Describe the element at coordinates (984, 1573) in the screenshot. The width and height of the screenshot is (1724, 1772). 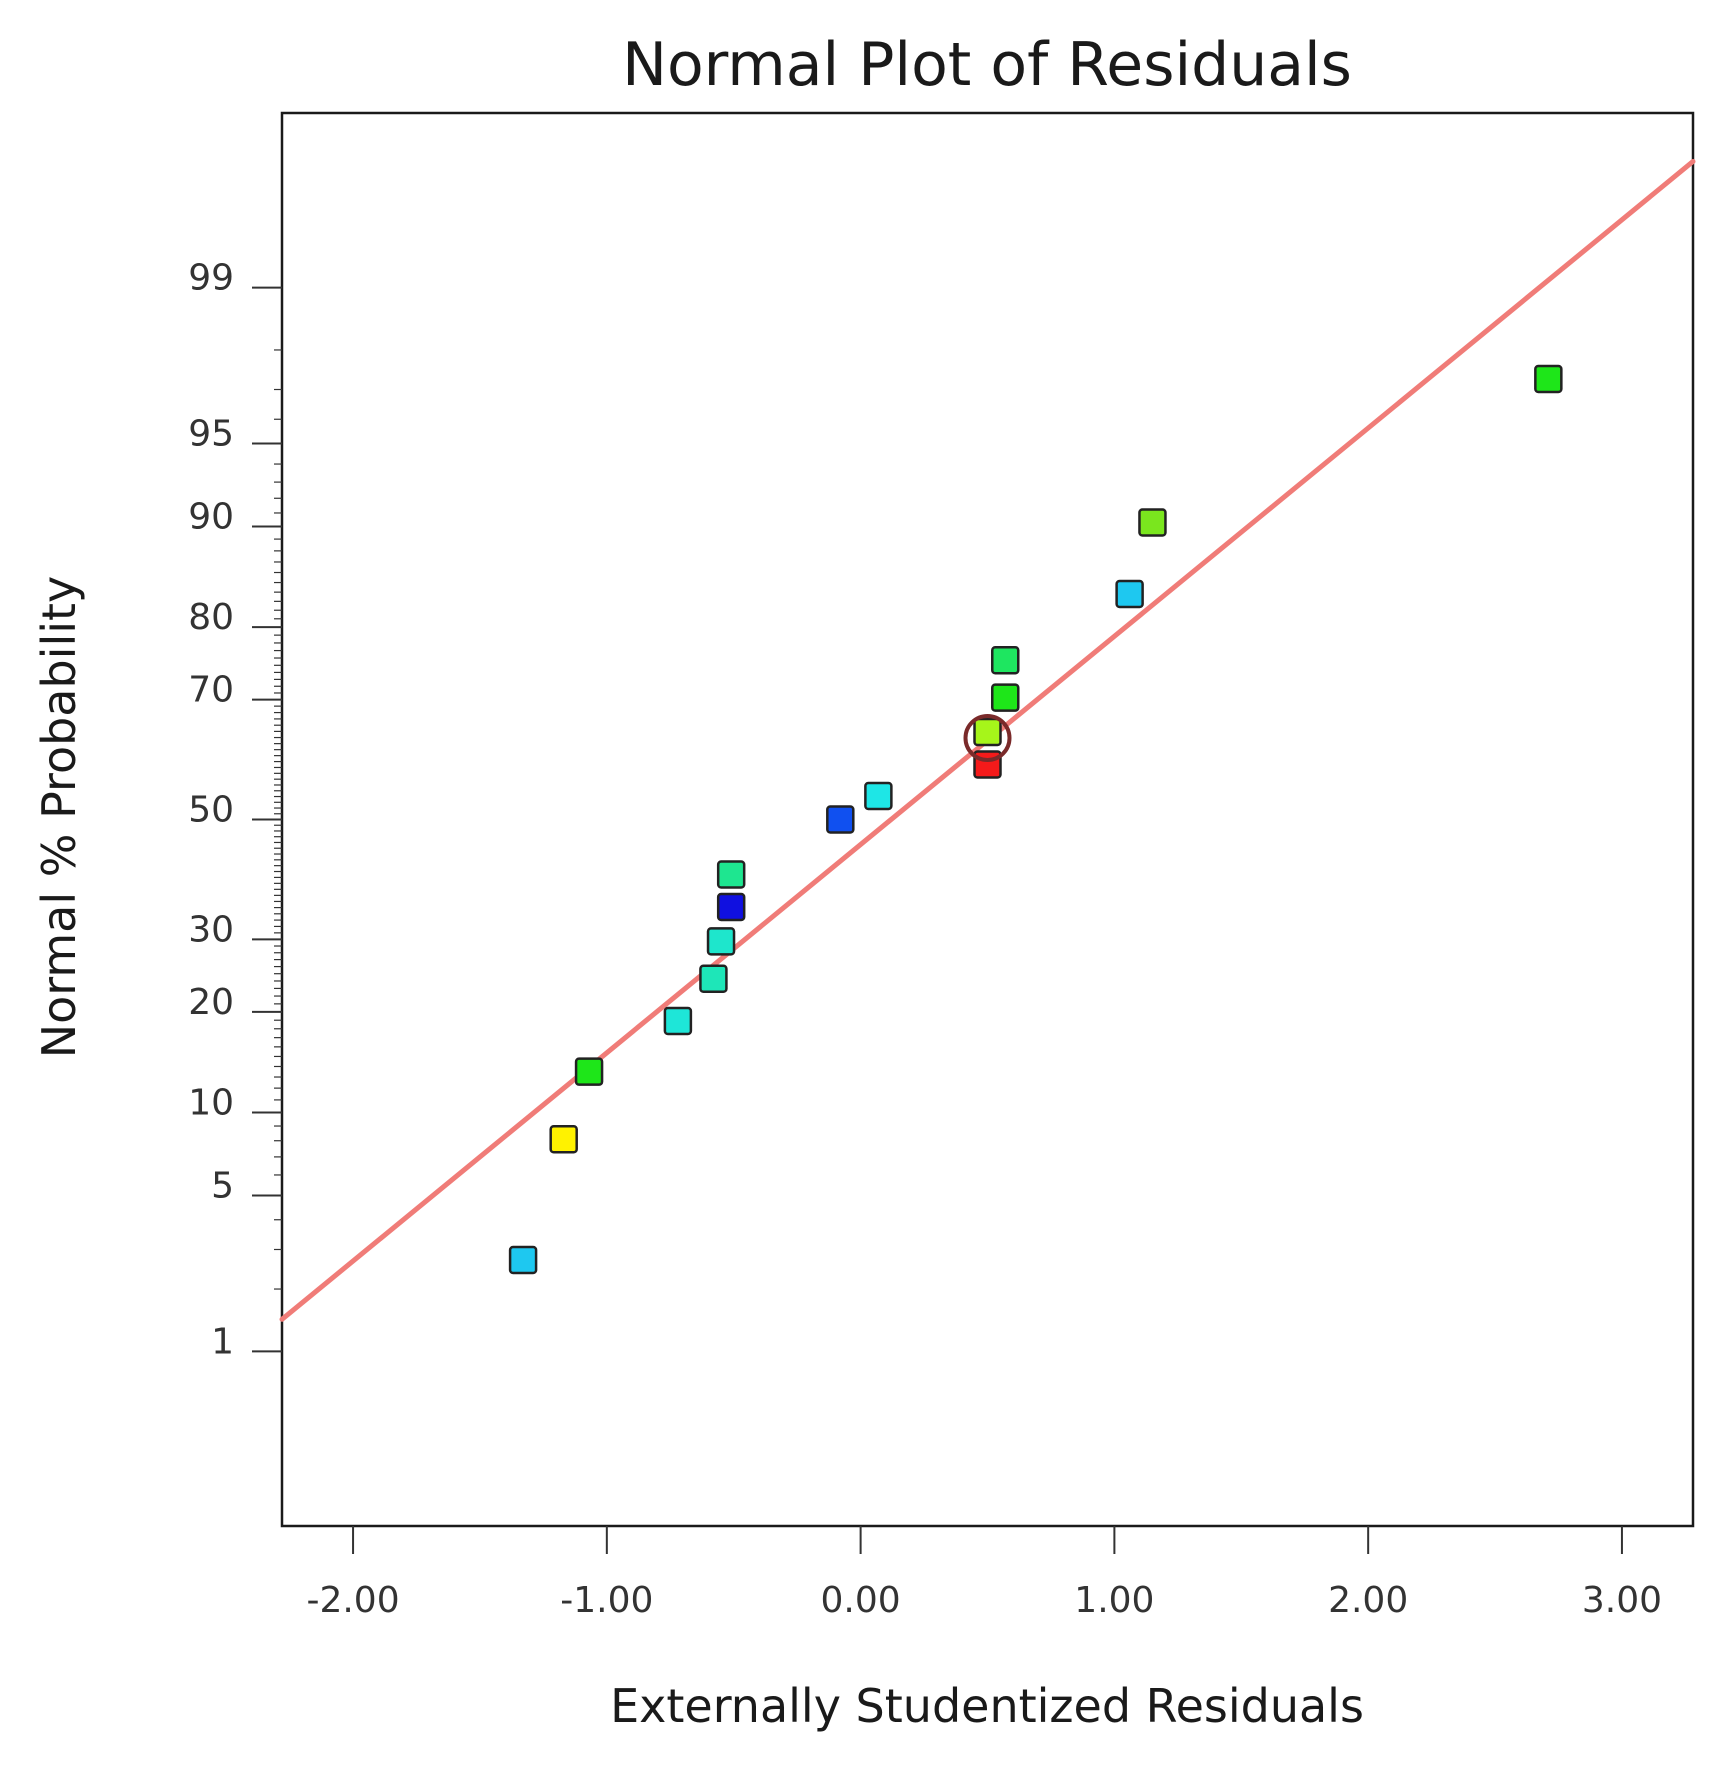
I see `x-axis: -2.00 -1.00 0.00 1.00 2.00 3.00` at that location.